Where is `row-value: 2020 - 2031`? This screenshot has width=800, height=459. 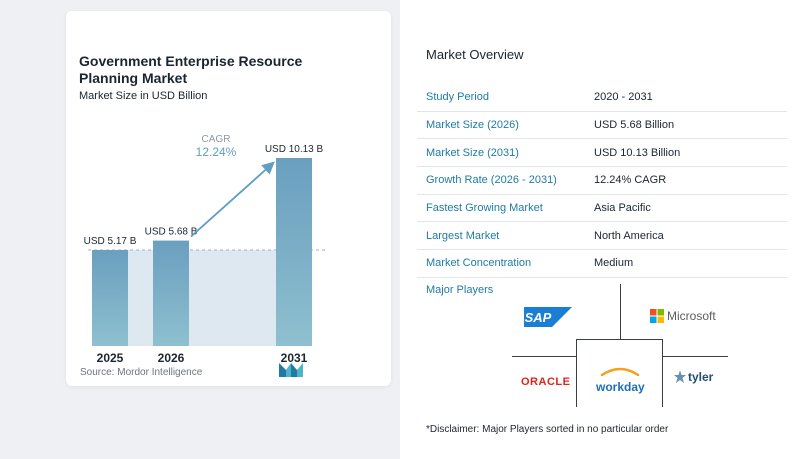
row-value: 2020 - 2031 is located at coordinates (690, 98).